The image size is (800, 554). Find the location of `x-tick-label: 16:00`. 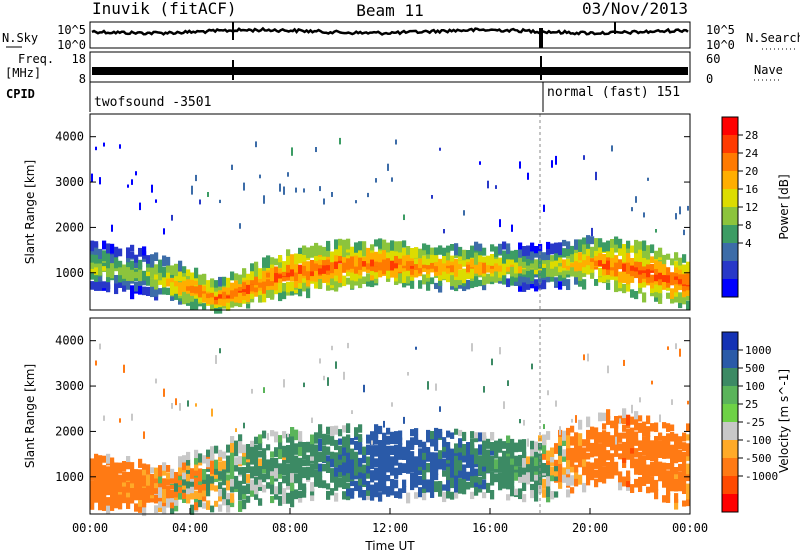

x-tick-label: 16:00 is located at coordinates (490, 528).